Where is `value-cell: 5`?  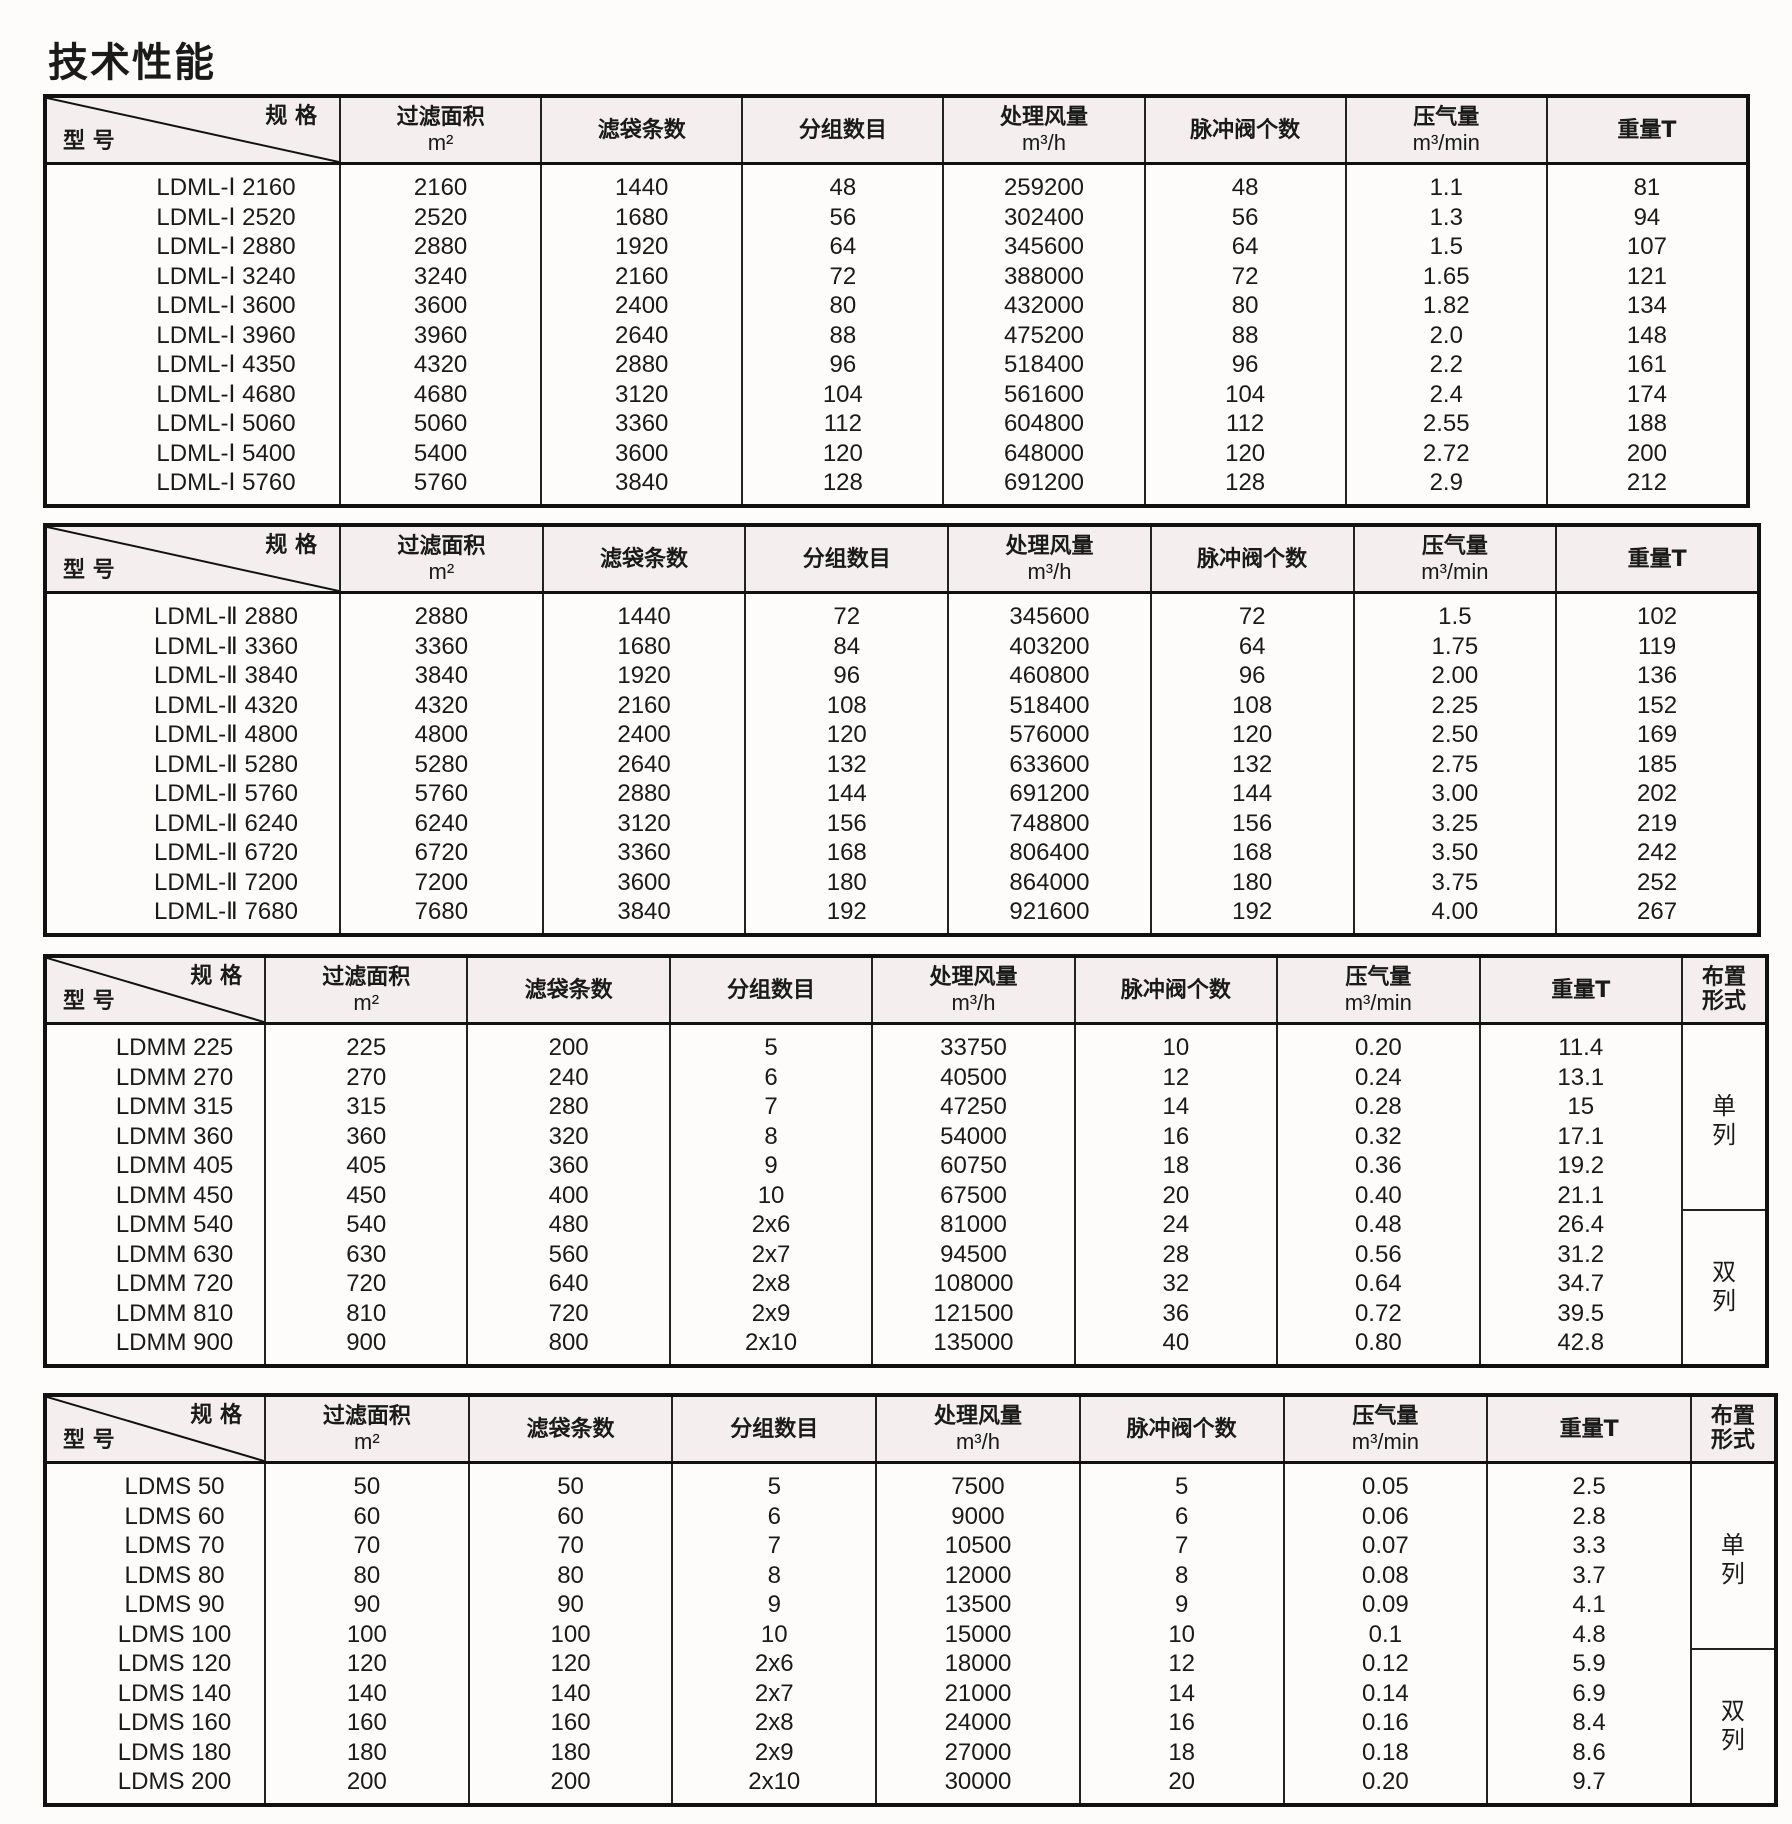 value-cell: 5 is located at coordinates (770, 1043).